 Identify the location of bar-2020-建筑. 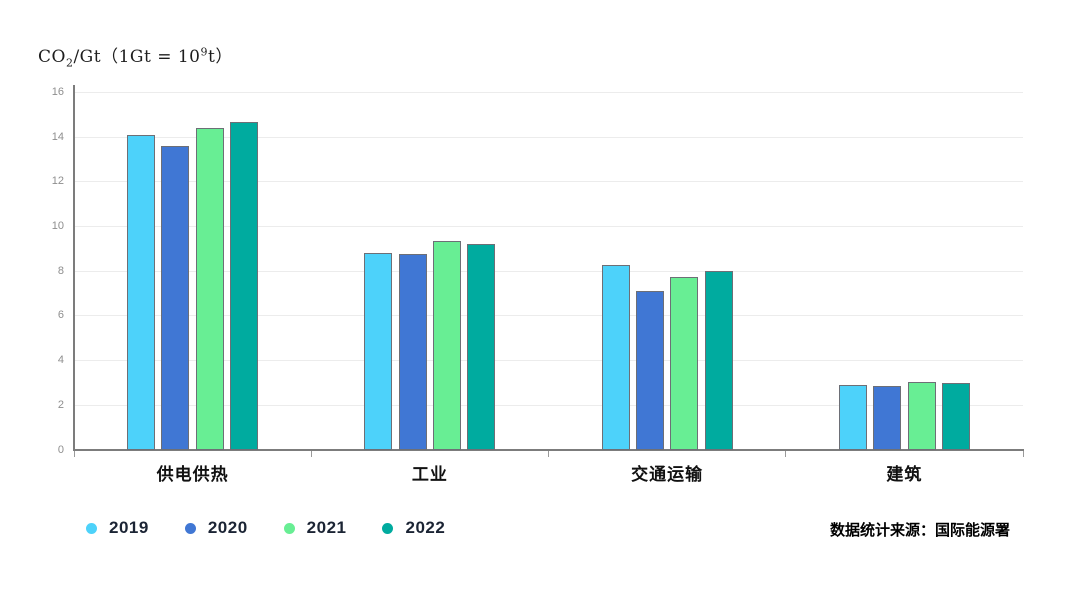
(887, 418).